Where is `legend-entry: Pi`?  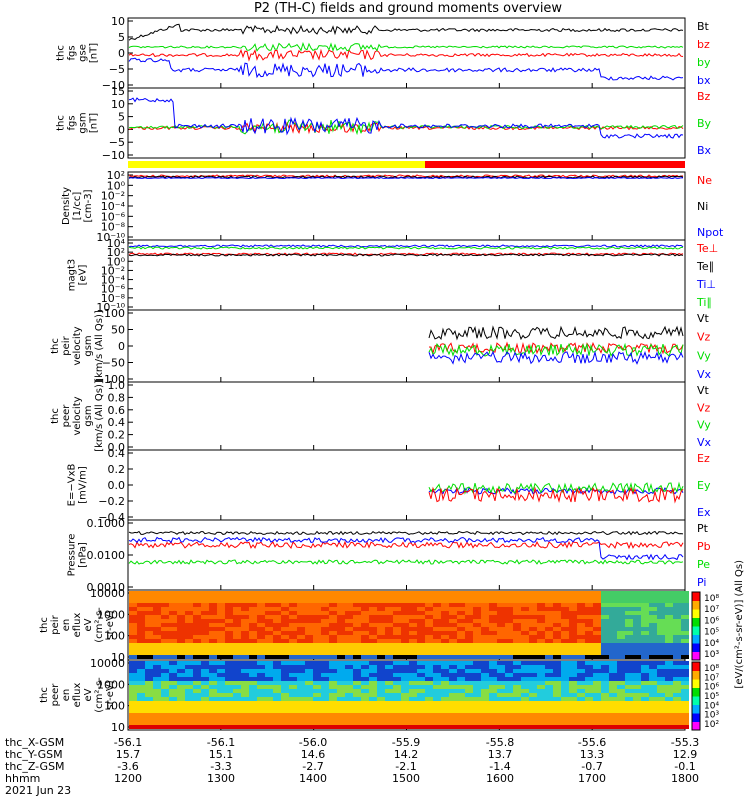 legend-entry: Pi is located at coordinates (701, 582).